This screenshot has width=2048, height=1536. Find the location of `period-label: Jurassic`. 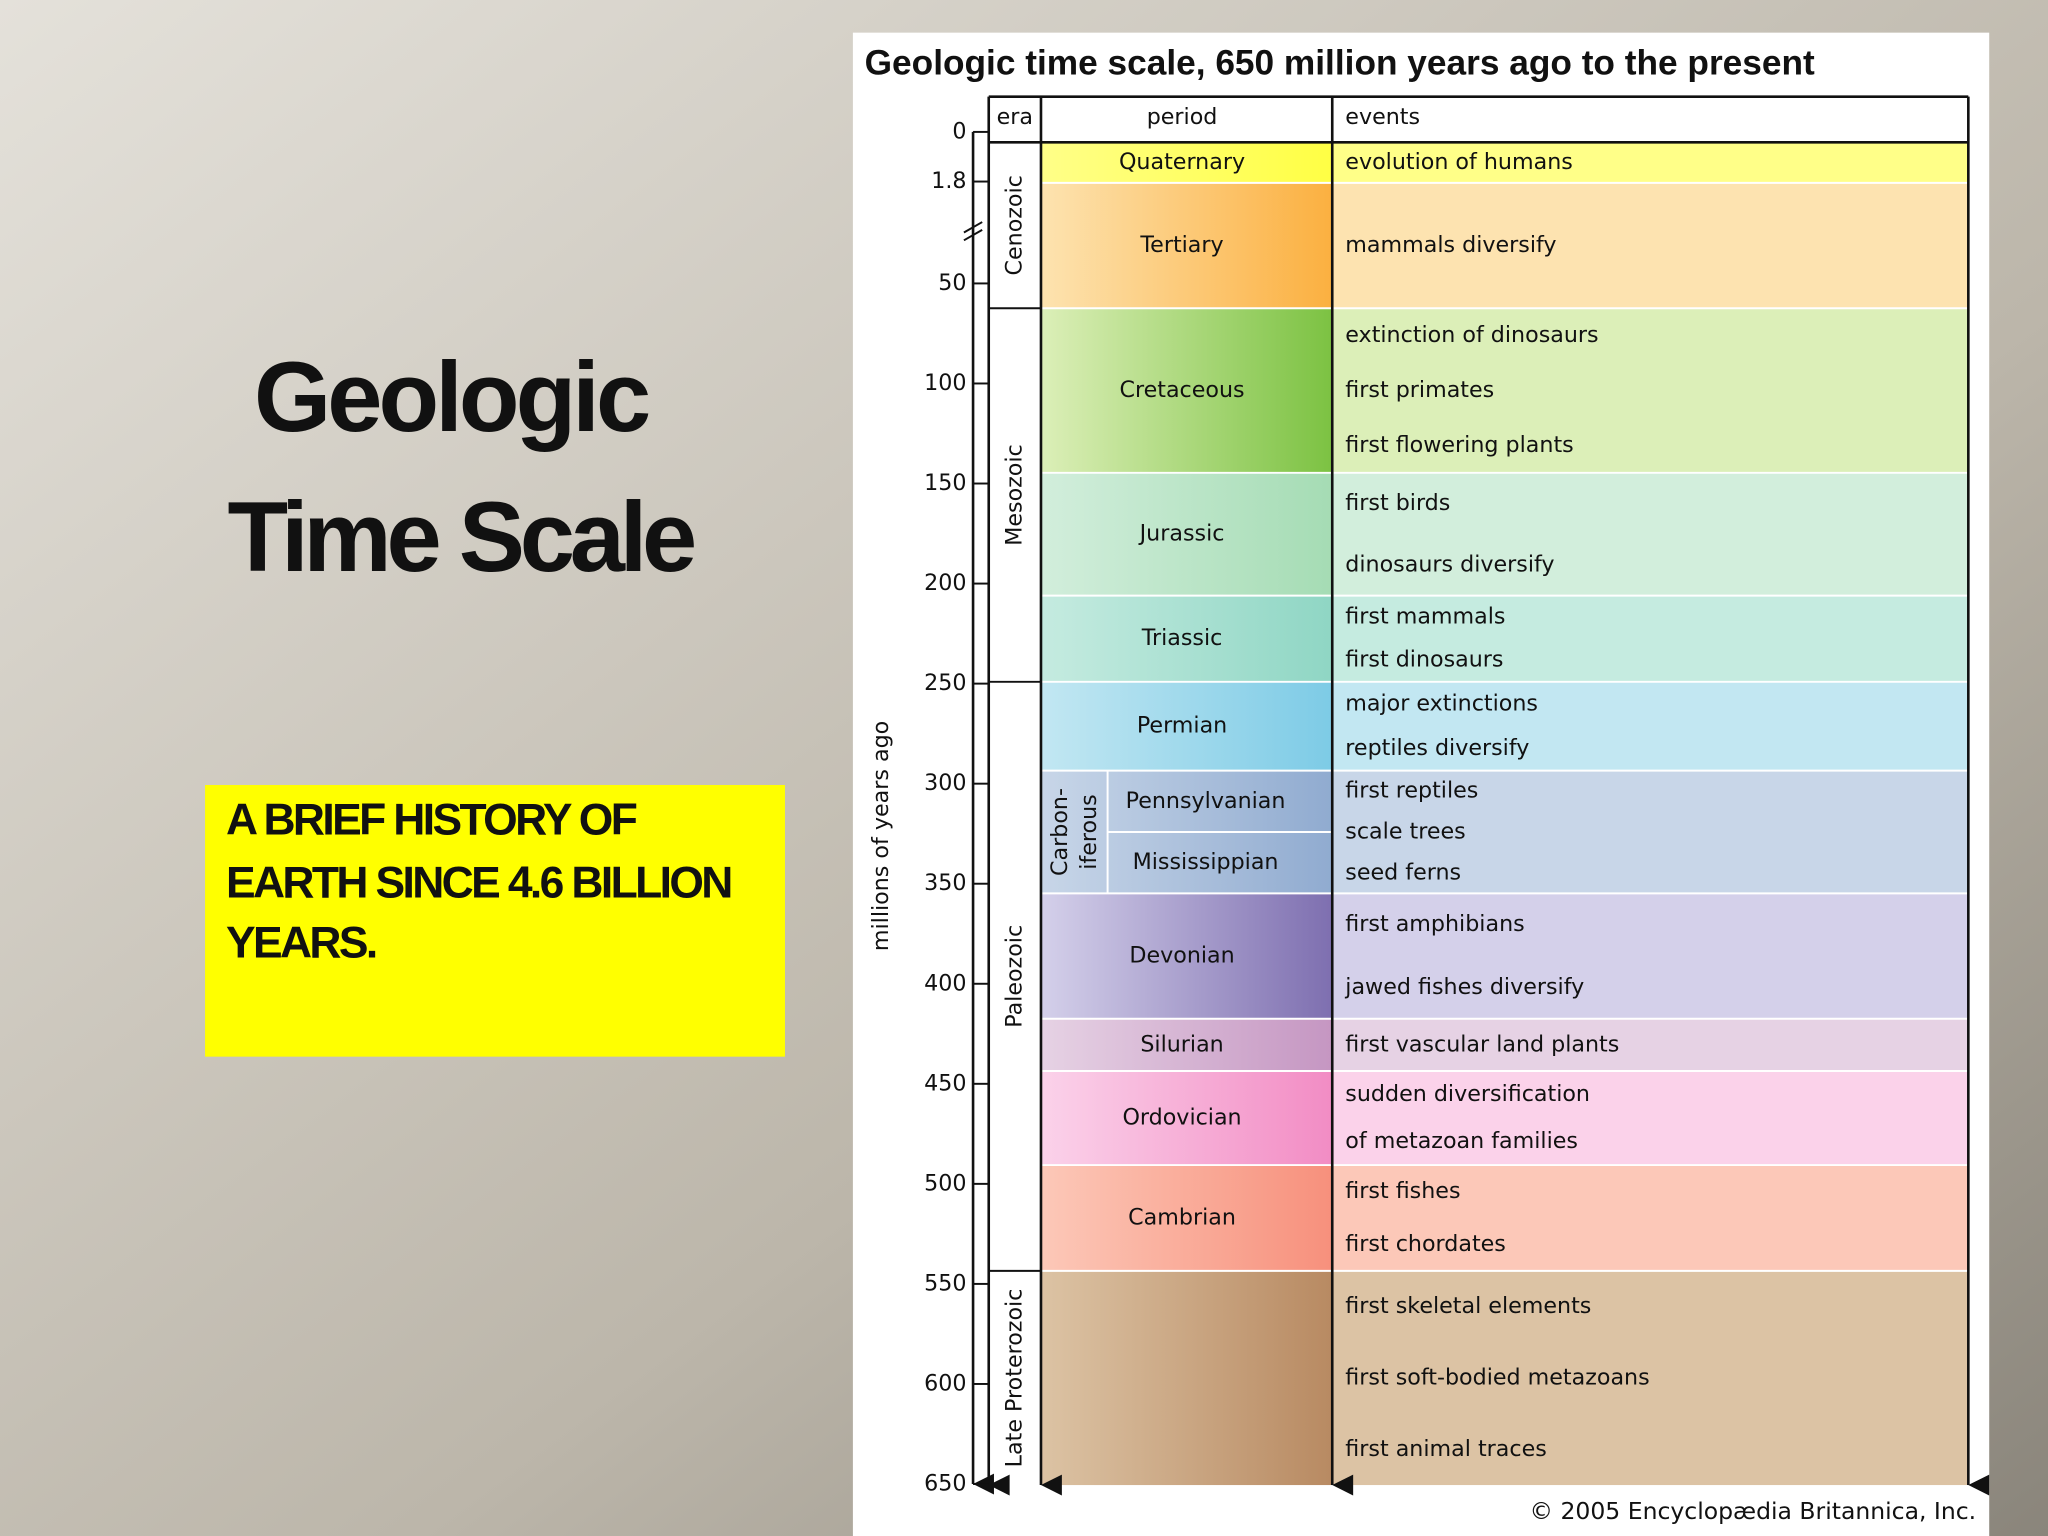

period-label: Jurassic is located at coordinates (1181, 534).